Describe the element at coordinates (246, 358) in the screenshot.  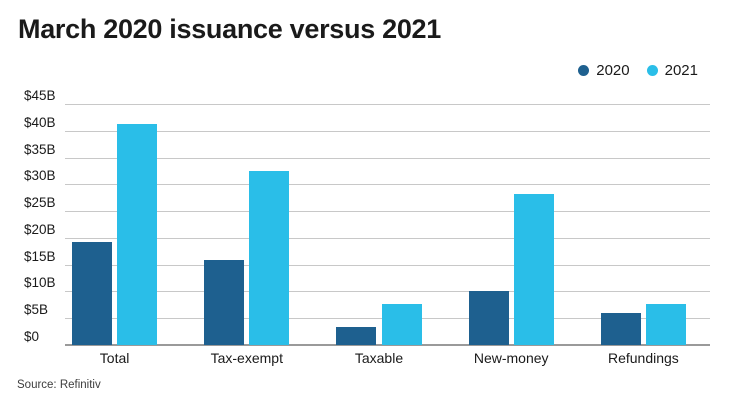
I see `x-axis-label: Tax-exempt` at that location.